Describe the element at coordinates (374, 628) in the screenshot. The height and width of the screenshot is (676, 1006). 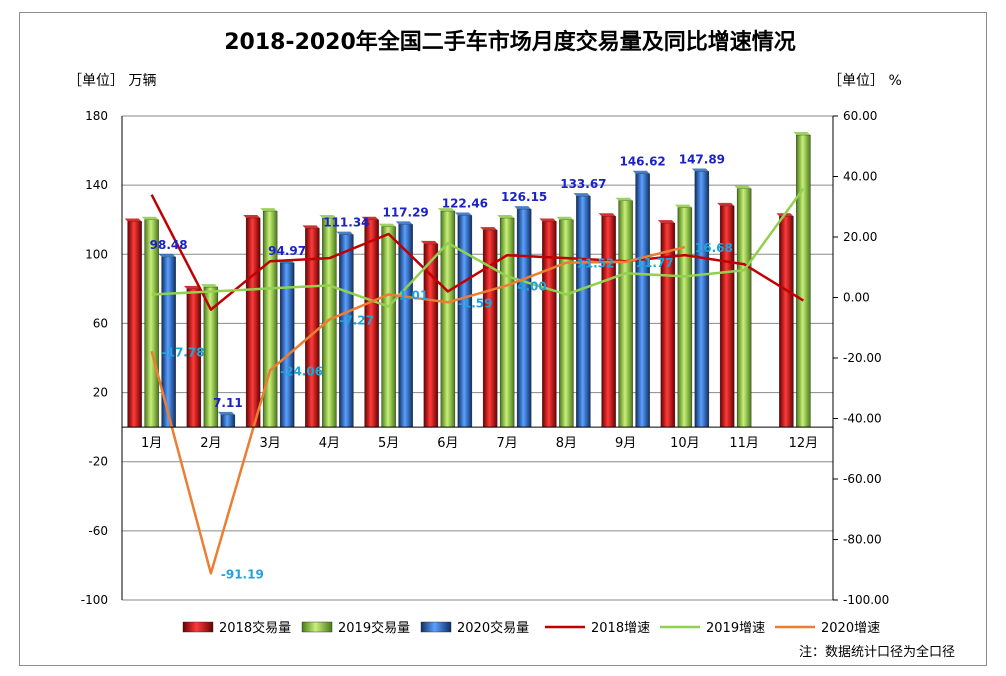
I see `legend-label: 2019交易量` at that location.